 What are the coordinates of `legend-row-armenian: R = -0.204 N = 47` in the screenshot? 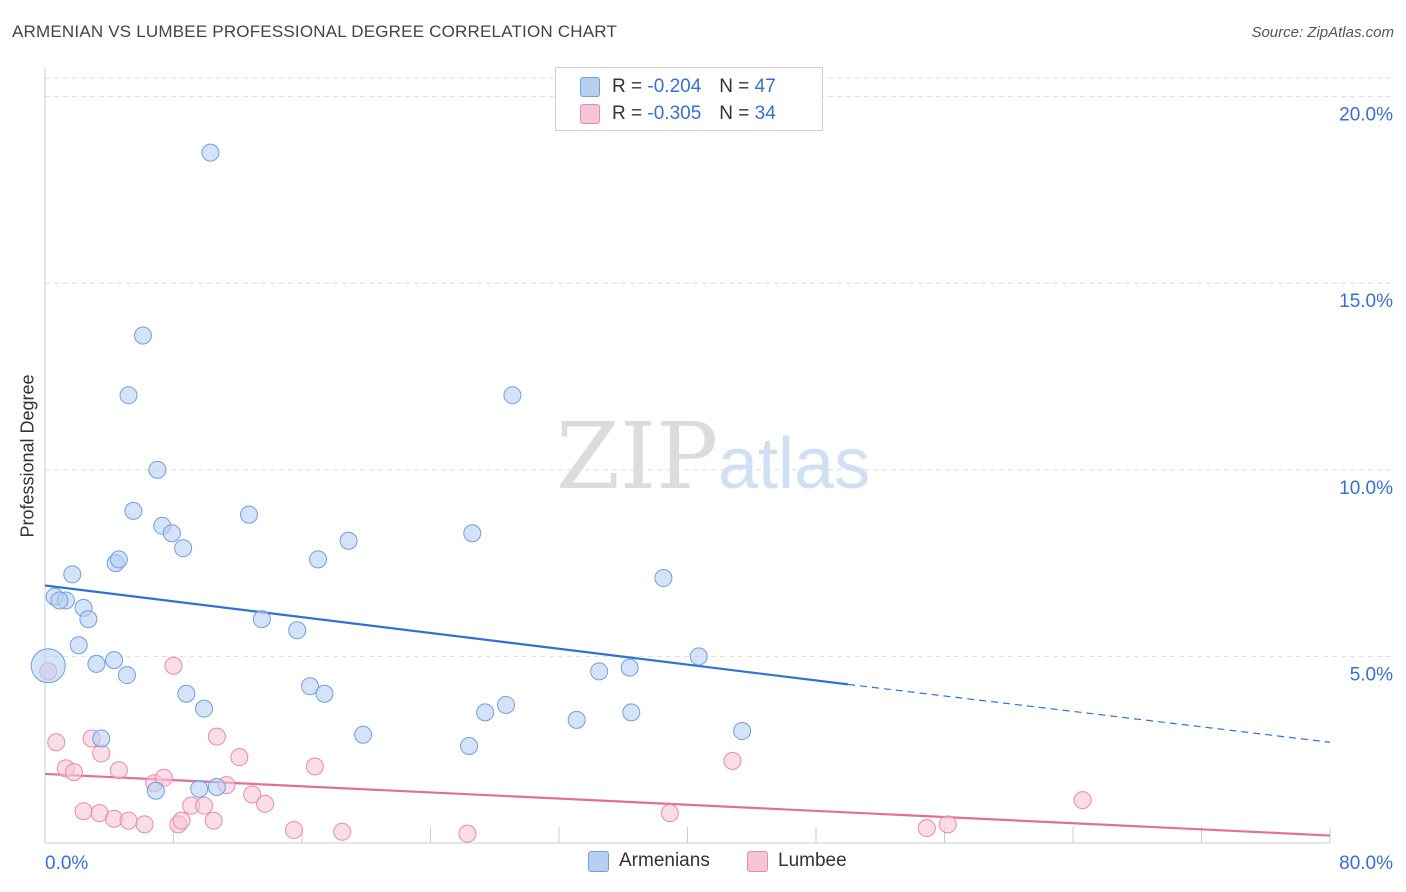 It's located at (678, 87).